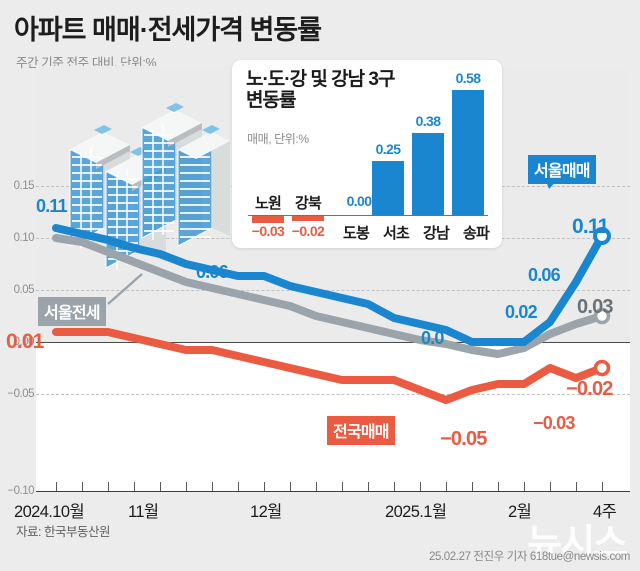  Describe the element at coordinates (268, 231) in the screenshot. I see `inset-bar-value-nowon: −0.03` at that location.